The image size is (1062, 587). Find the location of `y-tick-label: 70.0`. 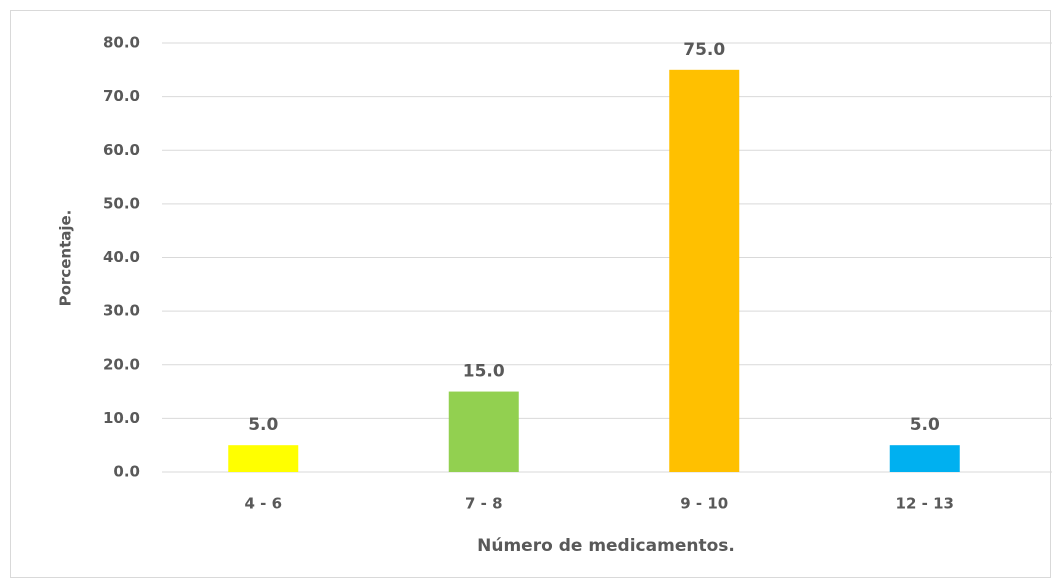

y-tick-label: 70.0 is located at coordinates (121, 96).